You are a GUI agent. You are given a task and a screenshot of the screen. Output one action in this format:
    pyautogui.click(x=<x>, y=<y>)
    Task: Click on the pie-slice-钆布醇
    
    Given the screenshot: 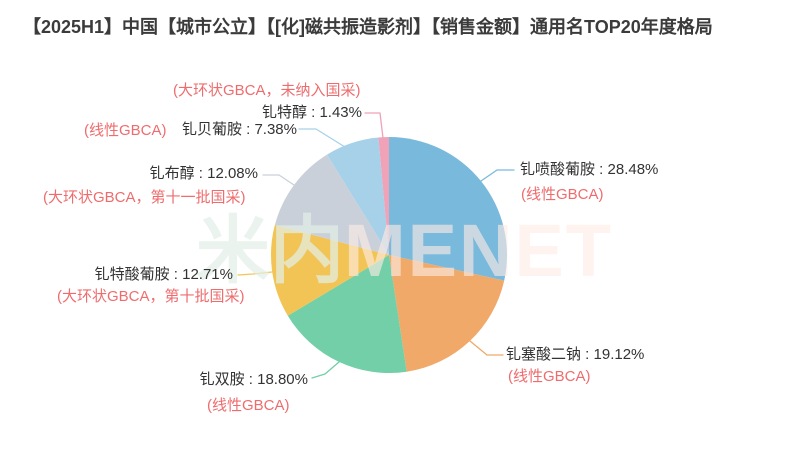 What is the action you would take?
    pyautogui.click(x=331, y=204)
    